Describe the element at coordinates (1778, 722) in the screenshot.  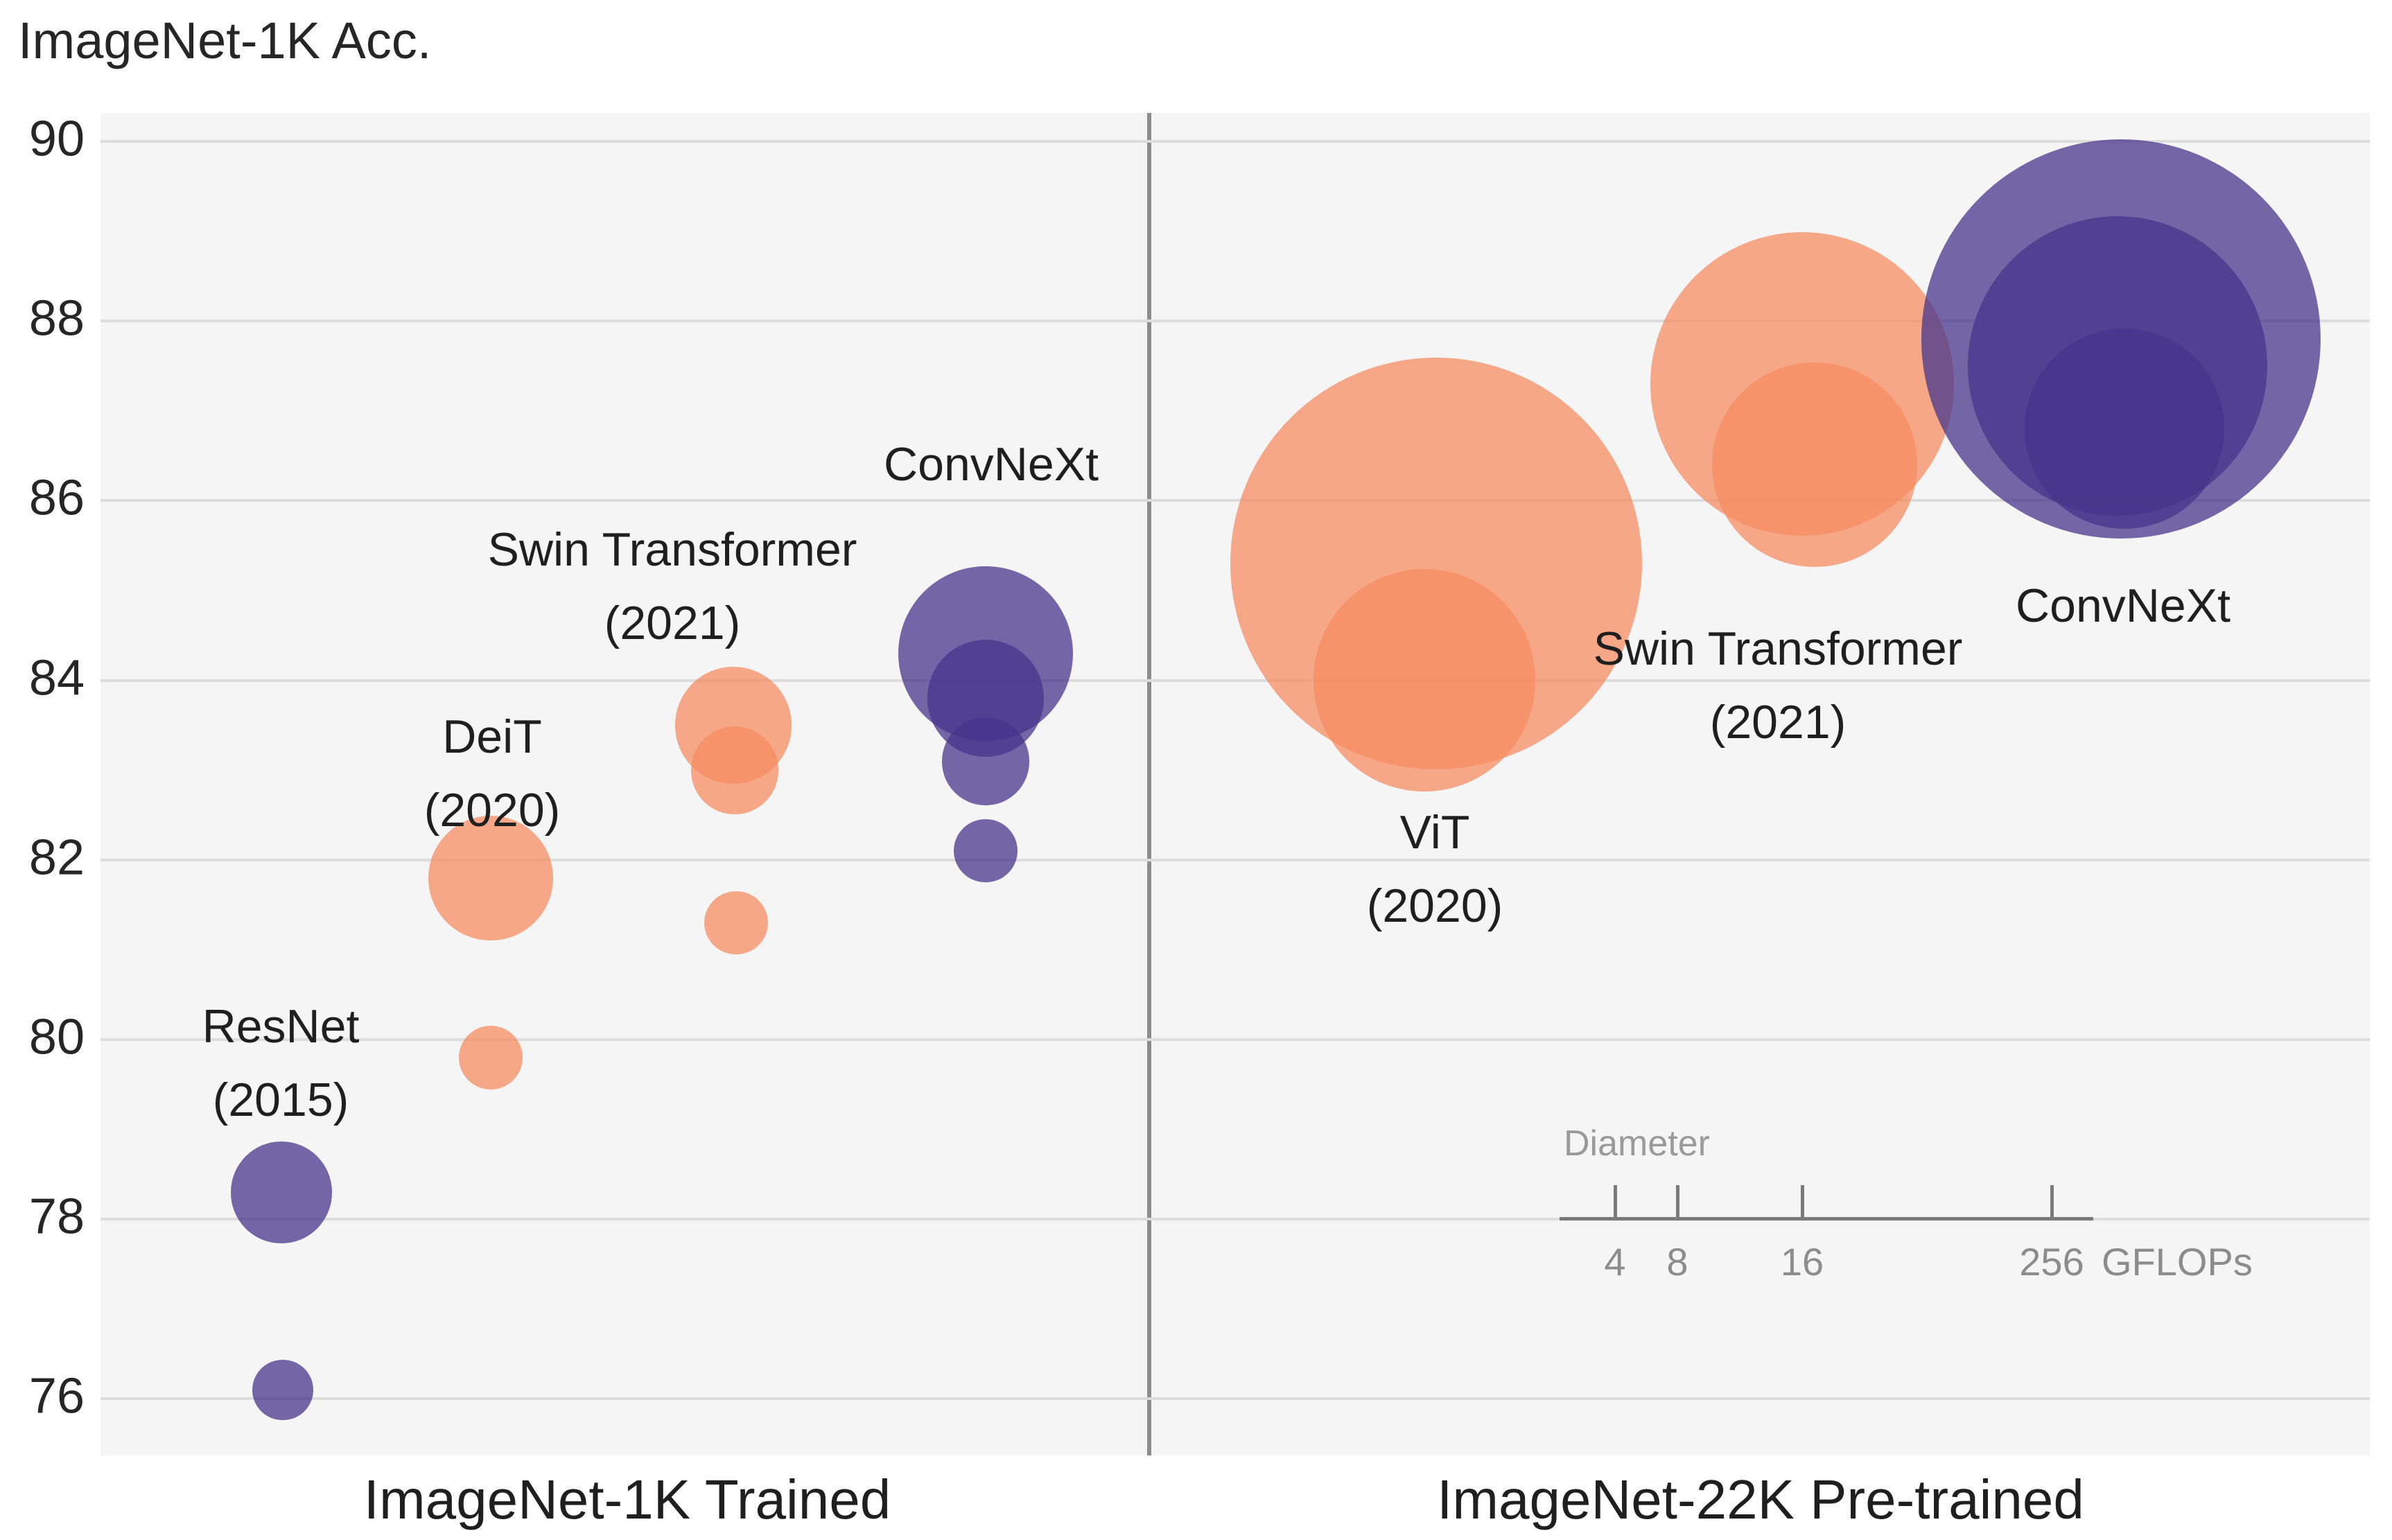
I see `label-swin-22k-line2: (2021)` at that location.